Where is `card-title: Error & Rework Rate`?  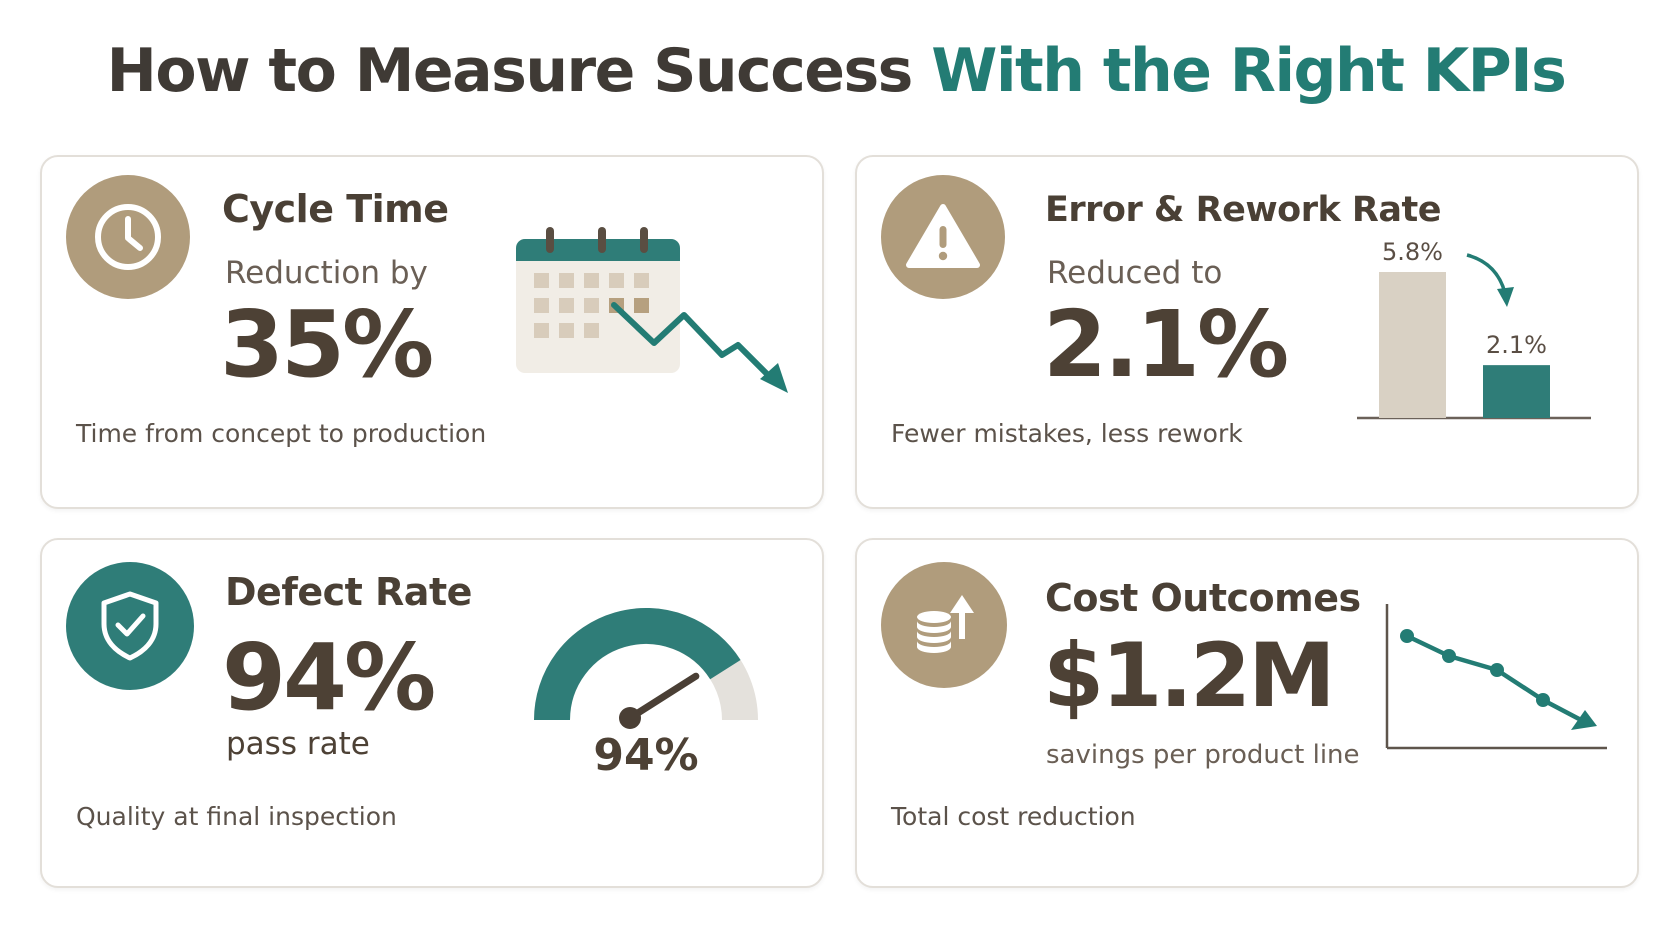 card-title: Error & Rework Rate is located at coordinates (1243, 210).